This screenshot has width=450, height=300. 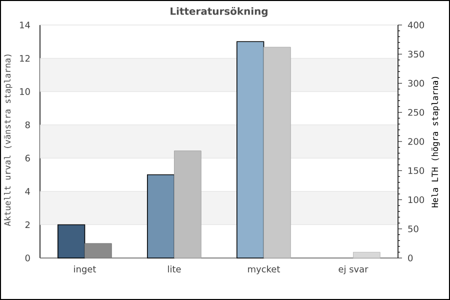 I want to click on x-tick-label: mycket, so click(x=264, y=270).